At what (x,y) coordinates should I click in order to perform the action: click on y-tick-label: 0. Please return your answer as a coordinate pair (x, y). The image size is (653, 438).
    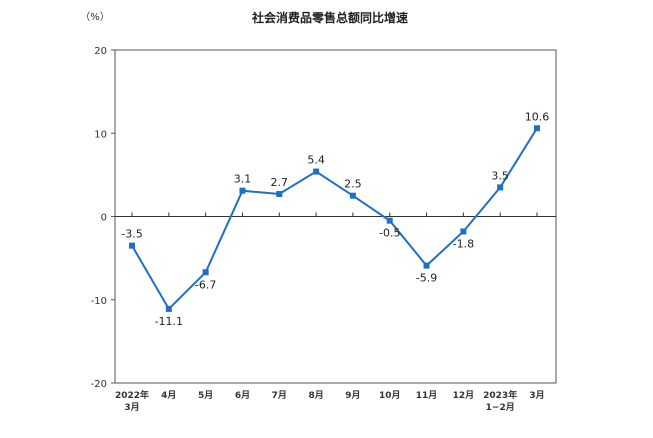
    Looking at the image, I should click on (104, 218).